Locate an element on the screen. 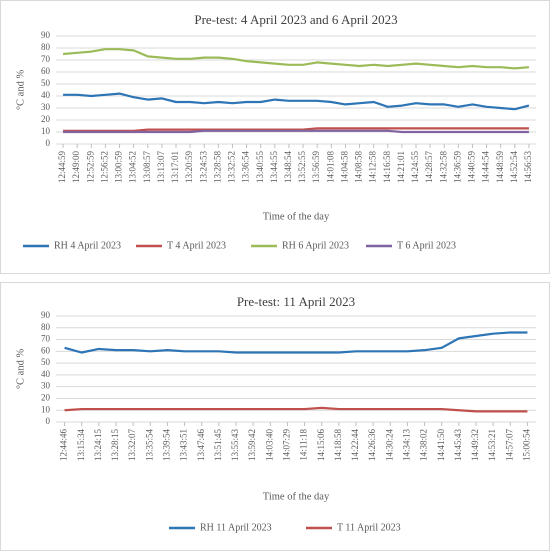 The width and height of the screenshot is (550, 551). x-tick-label: 13:20:59 is located at coordinates (189, 167).